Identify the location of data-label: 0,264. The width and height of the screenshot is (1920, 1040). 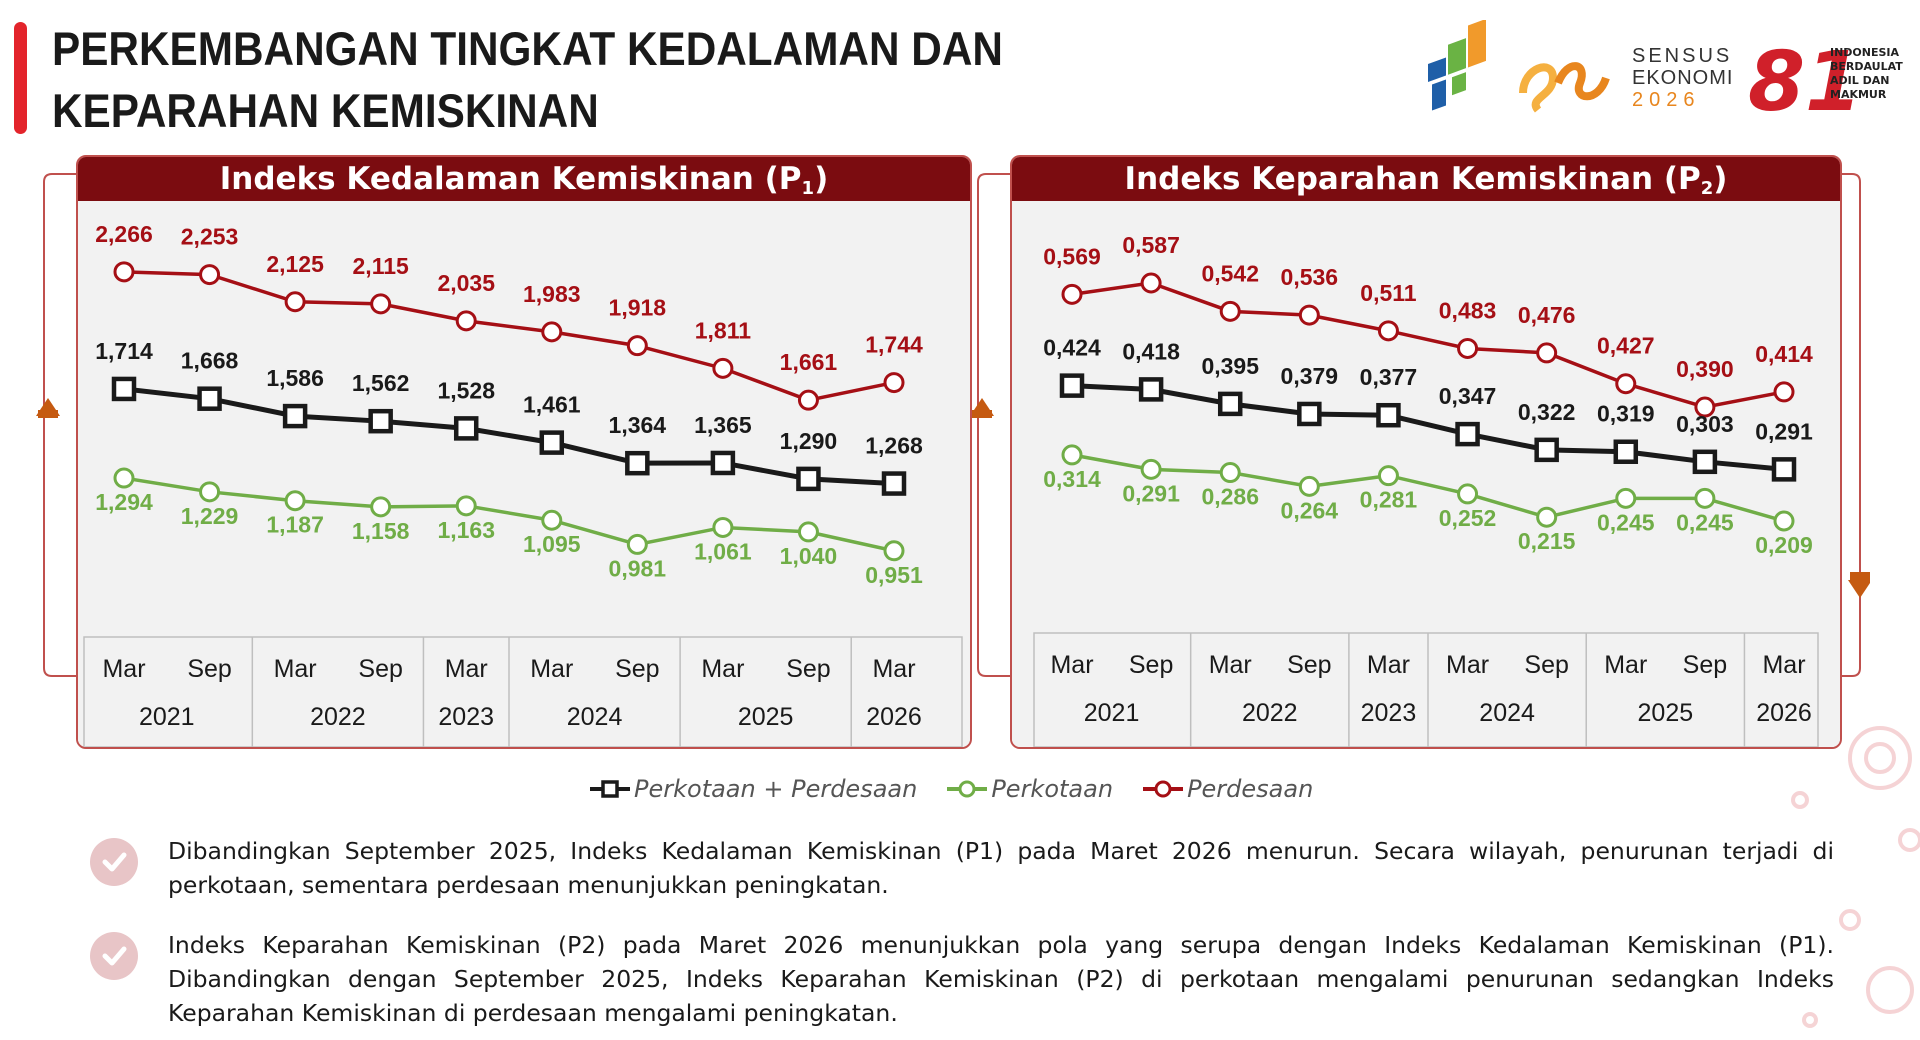
(1310, 510).